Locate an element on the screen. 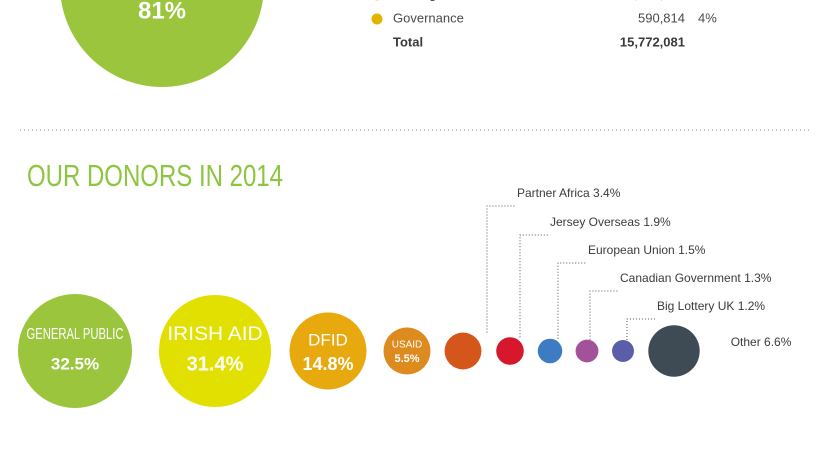 This screenshot has width=826, height=462. donor-name: Jersey Overseas is located at coordinates (595, 222).